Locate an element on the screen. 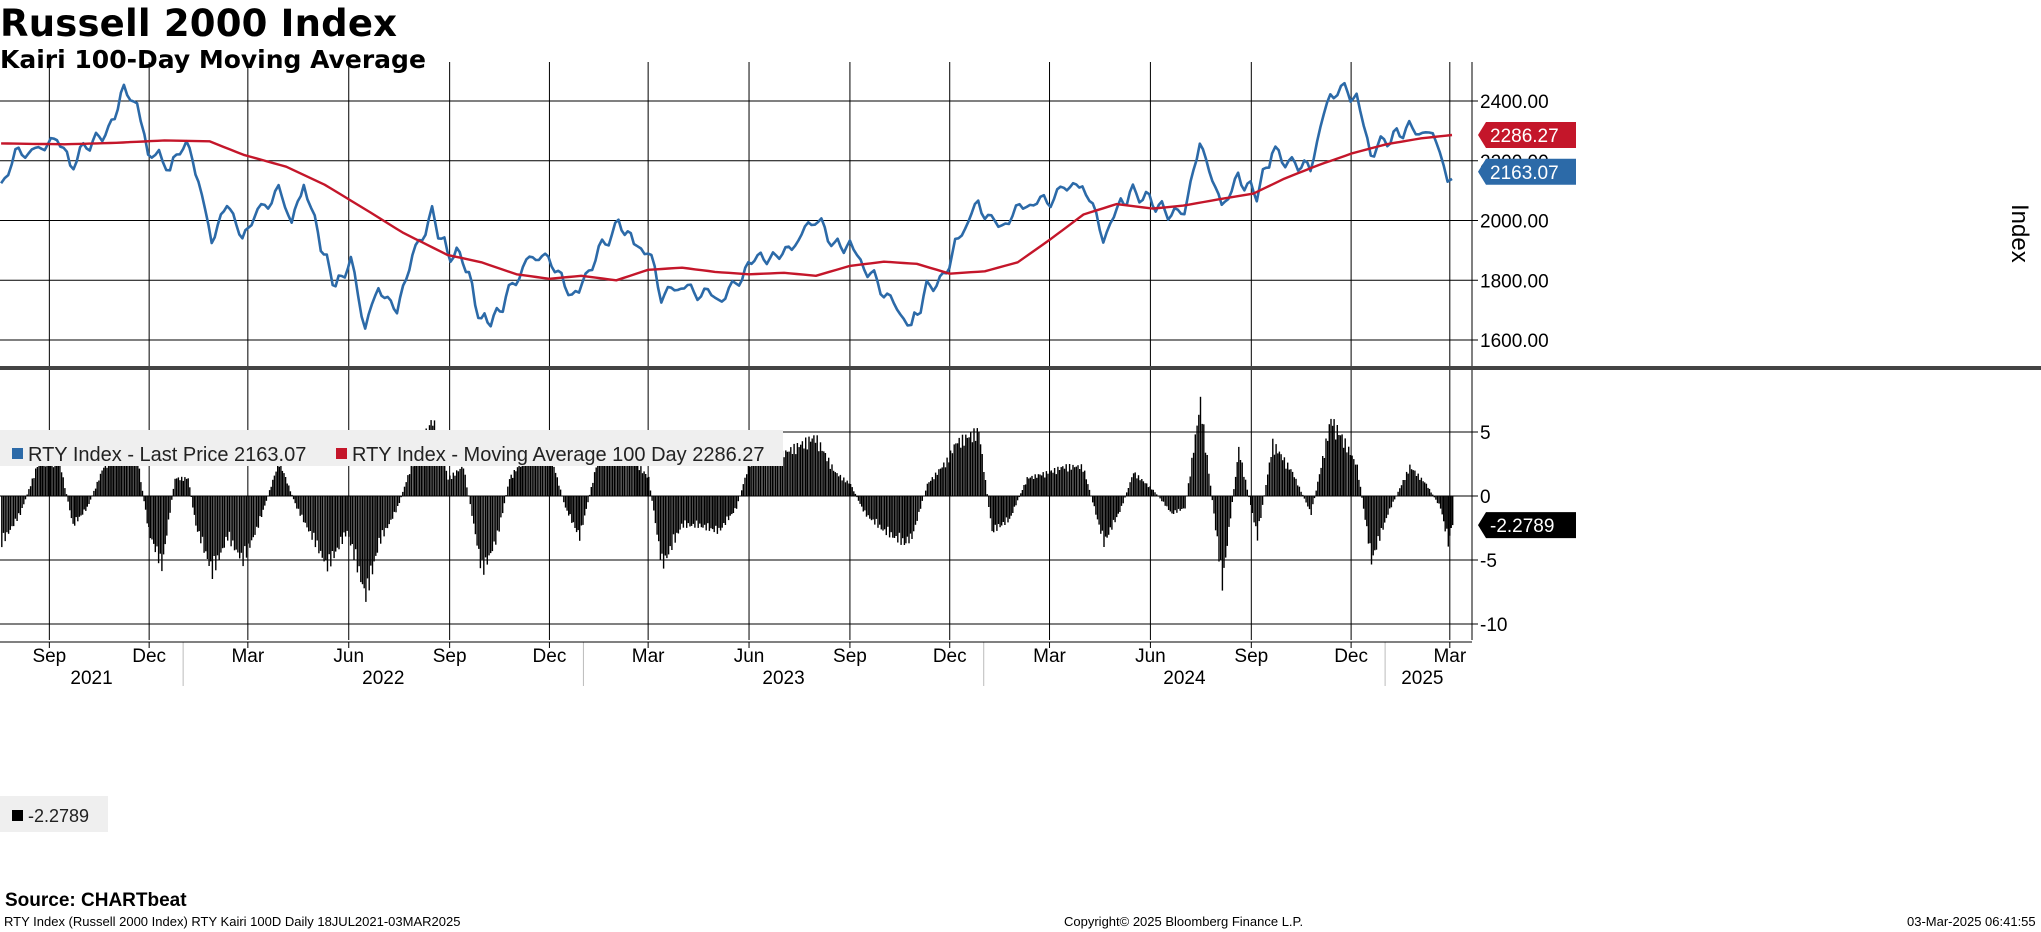  x-month-label: Jun is located at coordinates (348, 656).